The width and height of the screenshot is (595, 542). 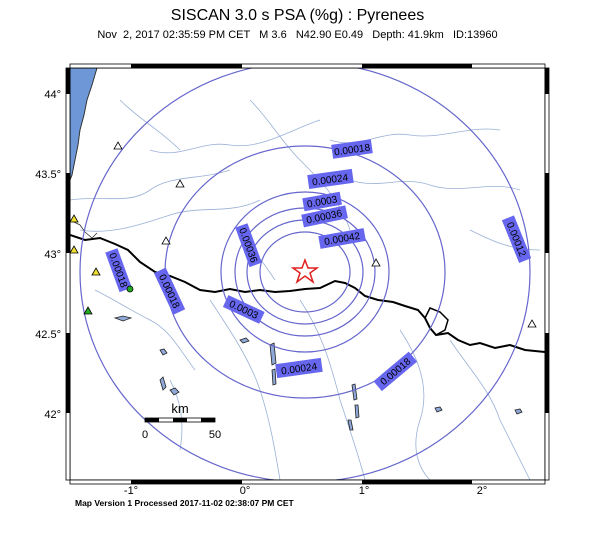 I want to click on contour-label-text: 0.0003, so click(x=322, y=202).